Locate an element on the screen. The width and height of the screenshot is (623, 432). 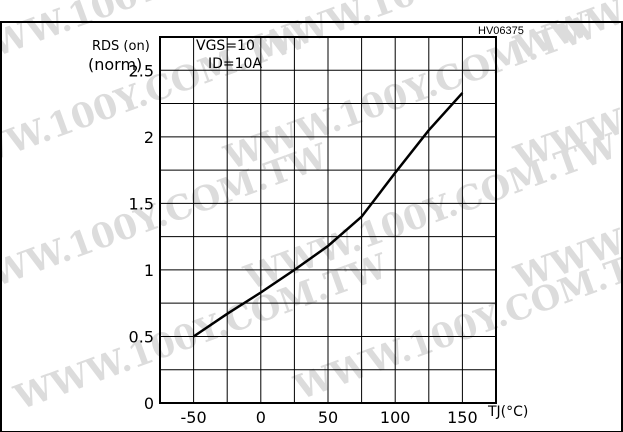
y-tick-label: 2 is located at coordinates (149, 137).